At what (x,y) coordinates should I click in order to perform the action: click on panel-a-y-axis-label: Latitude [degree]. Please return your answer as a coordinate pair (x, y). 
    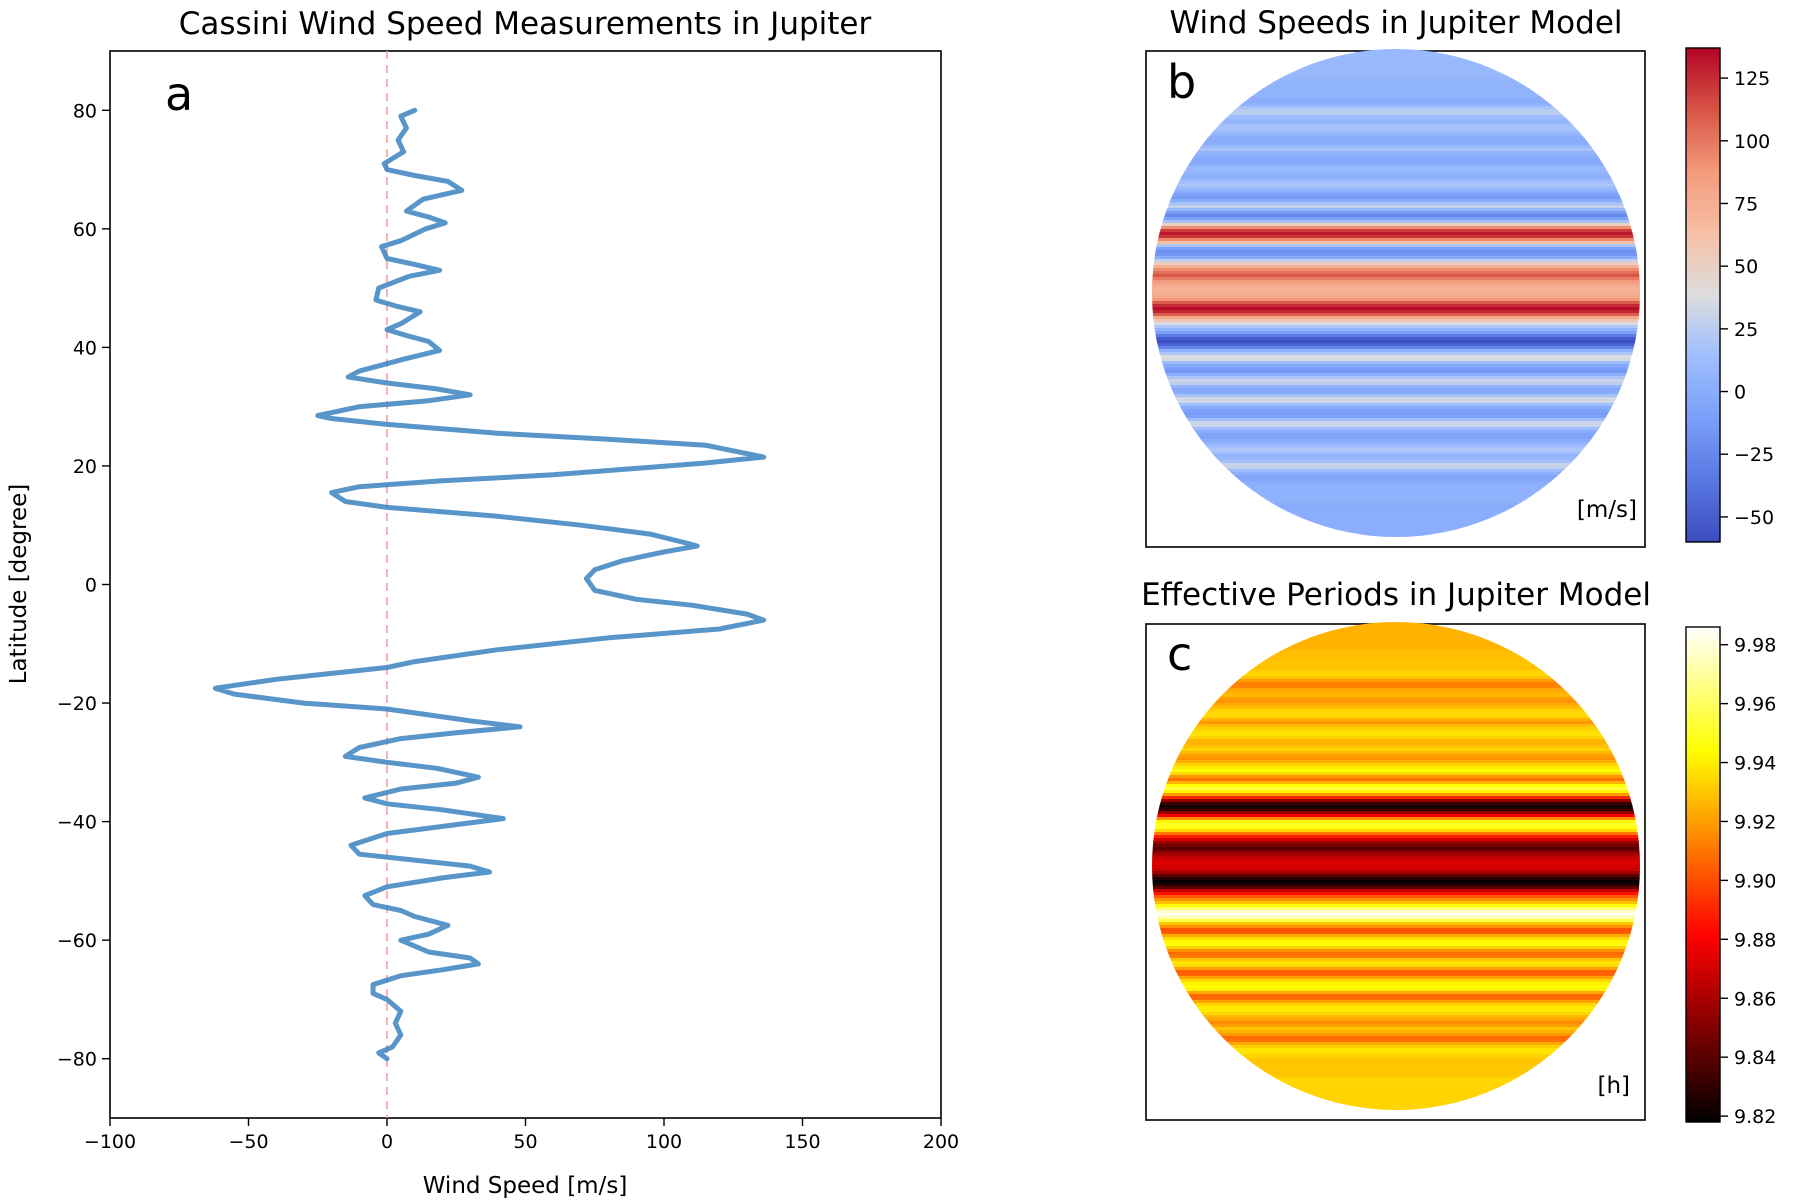
    Looking at the image, I should click on (19, 584).